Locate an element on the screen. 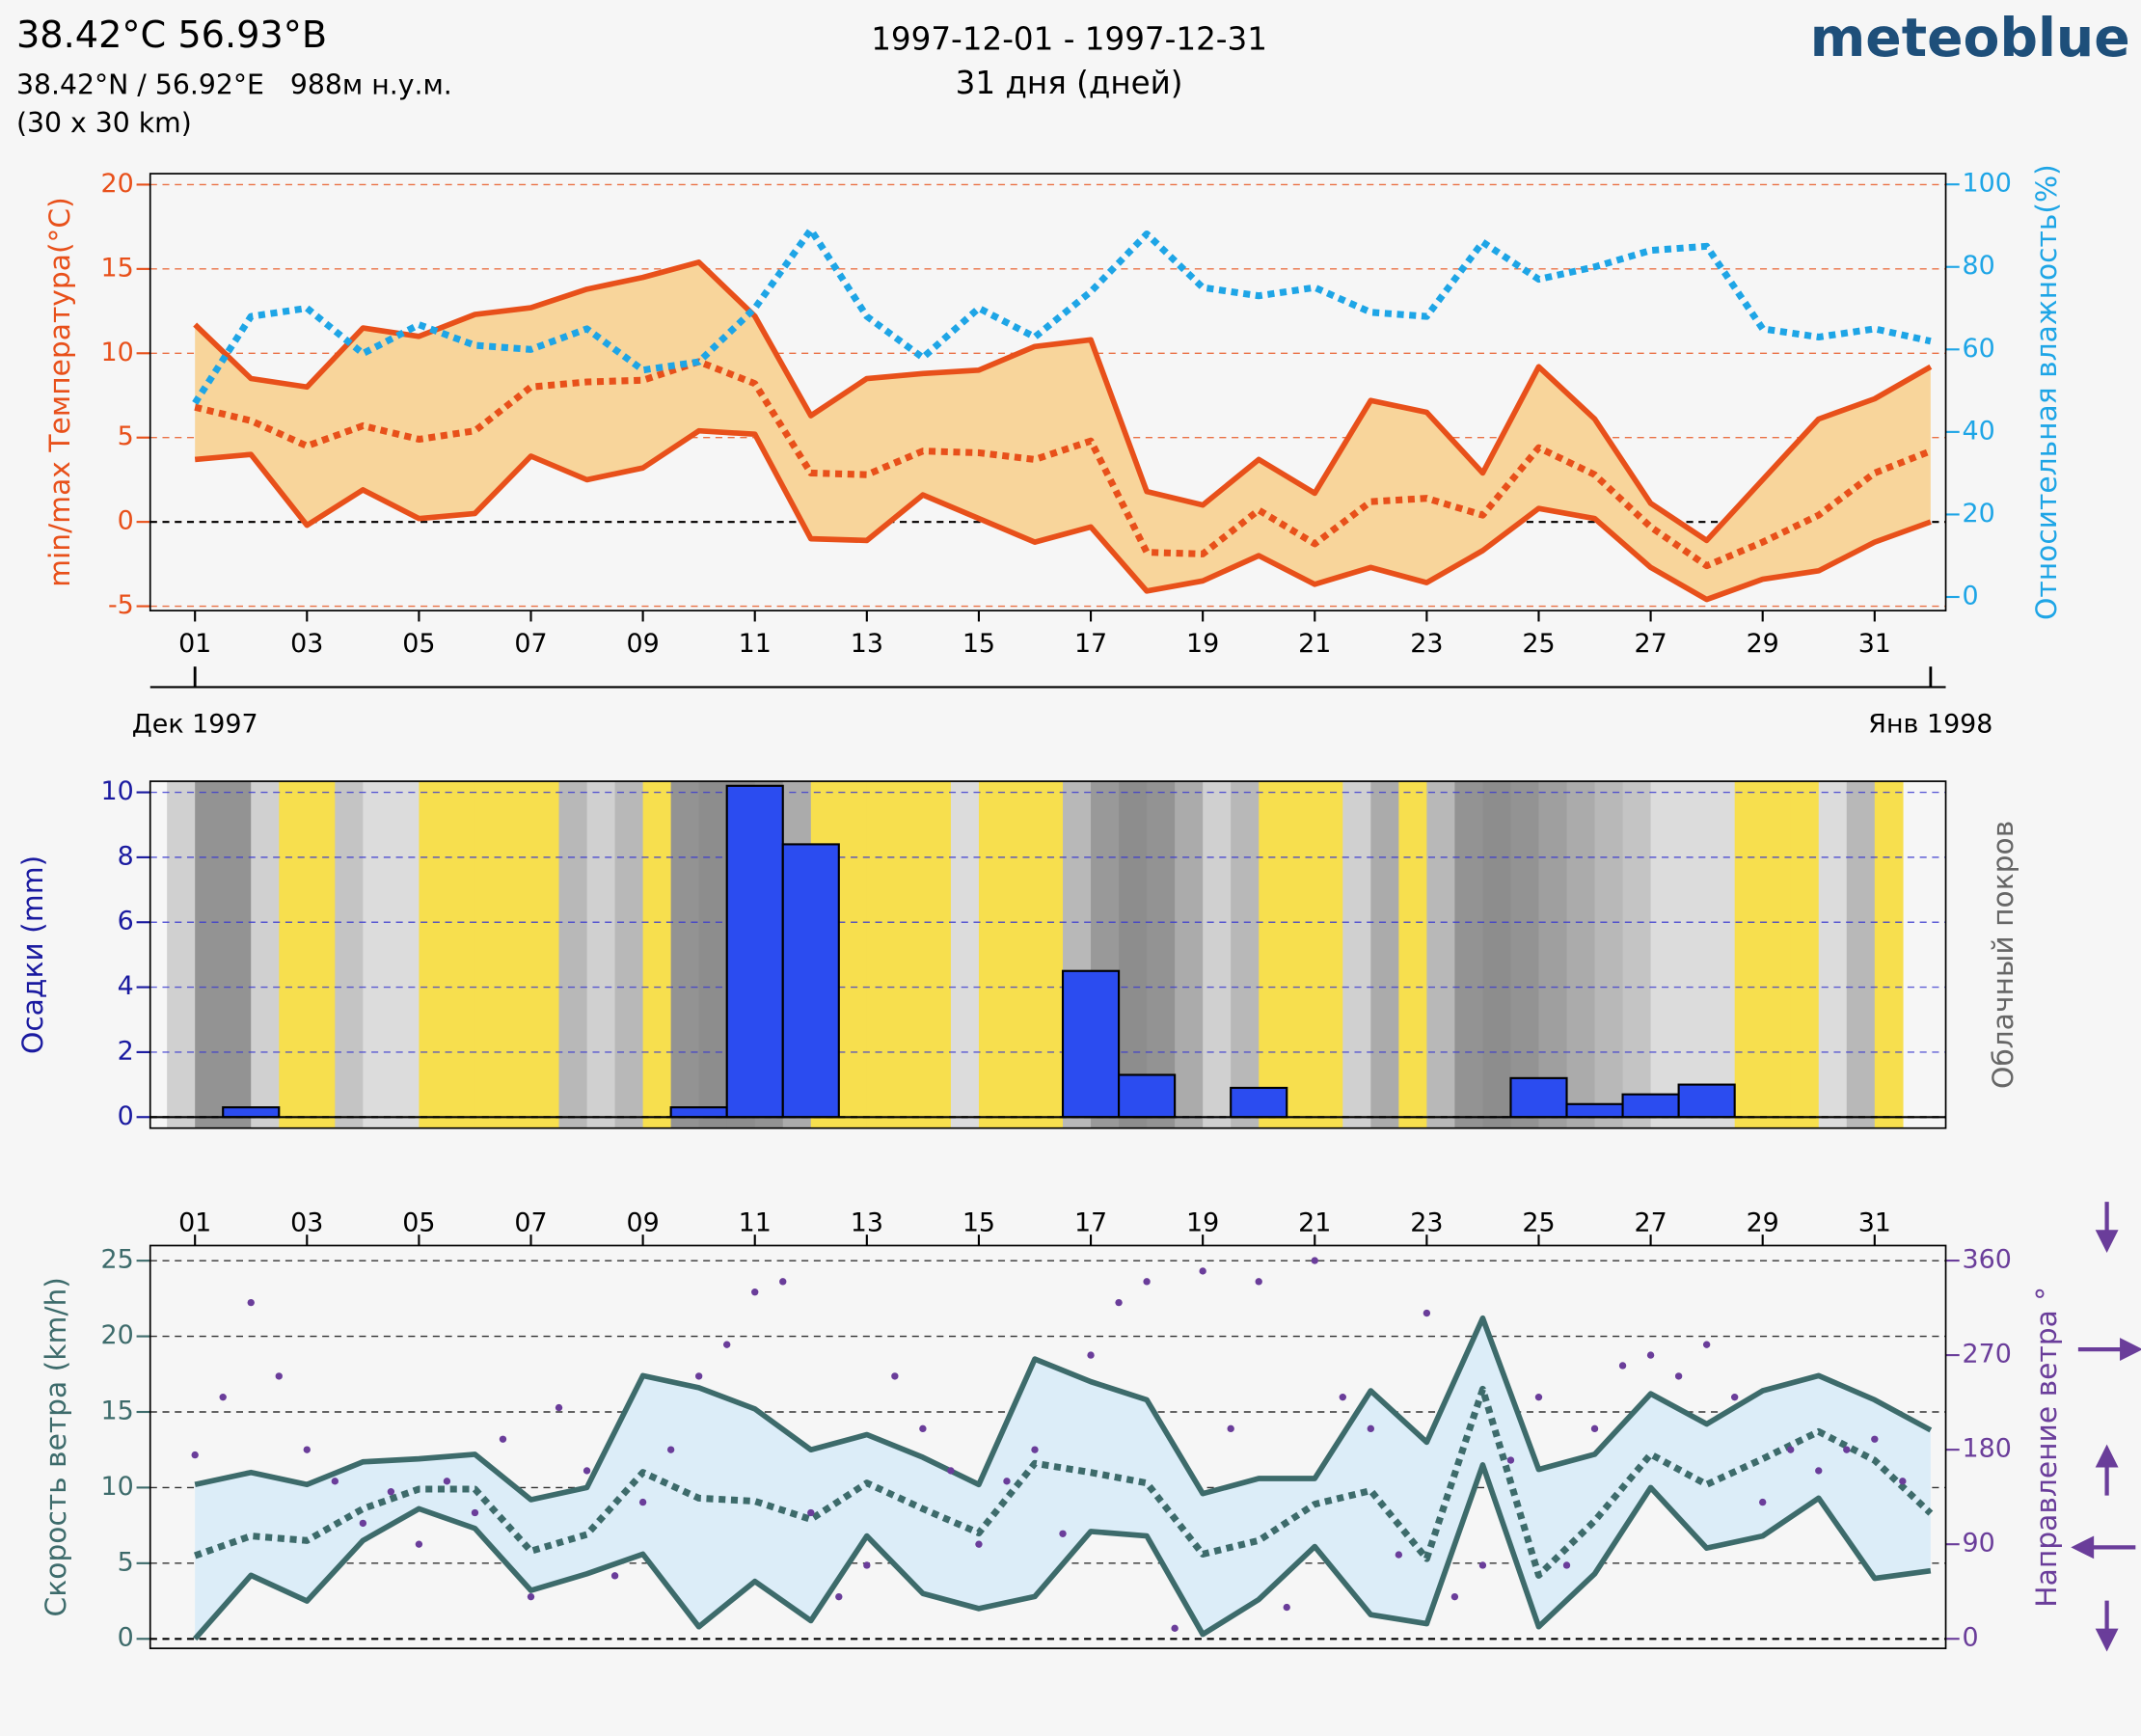 This screenshot has height=1736, width=2141. x-tick-label: 23 is located at coordinates (1426, 1222).